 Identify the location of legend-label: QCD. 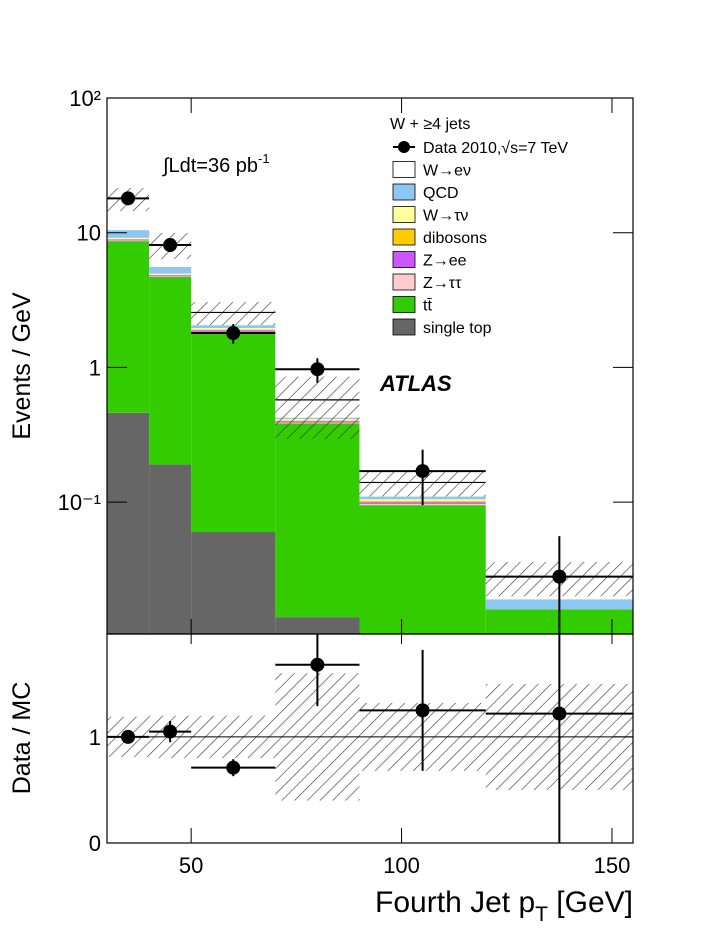
(441, 193).